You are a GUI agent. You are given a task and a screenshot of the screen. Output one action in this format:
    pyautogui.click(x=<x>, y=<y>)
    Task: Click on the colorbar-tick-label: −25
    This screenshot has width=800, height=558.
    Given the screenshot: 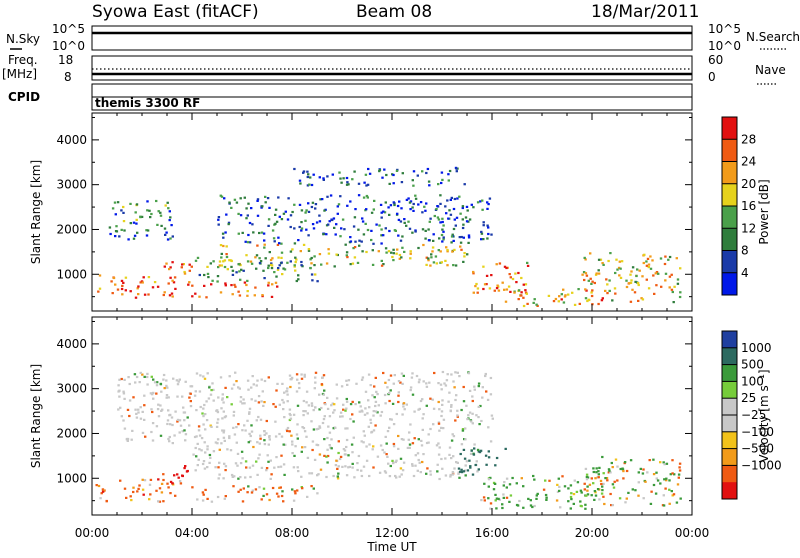 What is the action you would take?
    pyautogui.click(x=753, y=415)
    